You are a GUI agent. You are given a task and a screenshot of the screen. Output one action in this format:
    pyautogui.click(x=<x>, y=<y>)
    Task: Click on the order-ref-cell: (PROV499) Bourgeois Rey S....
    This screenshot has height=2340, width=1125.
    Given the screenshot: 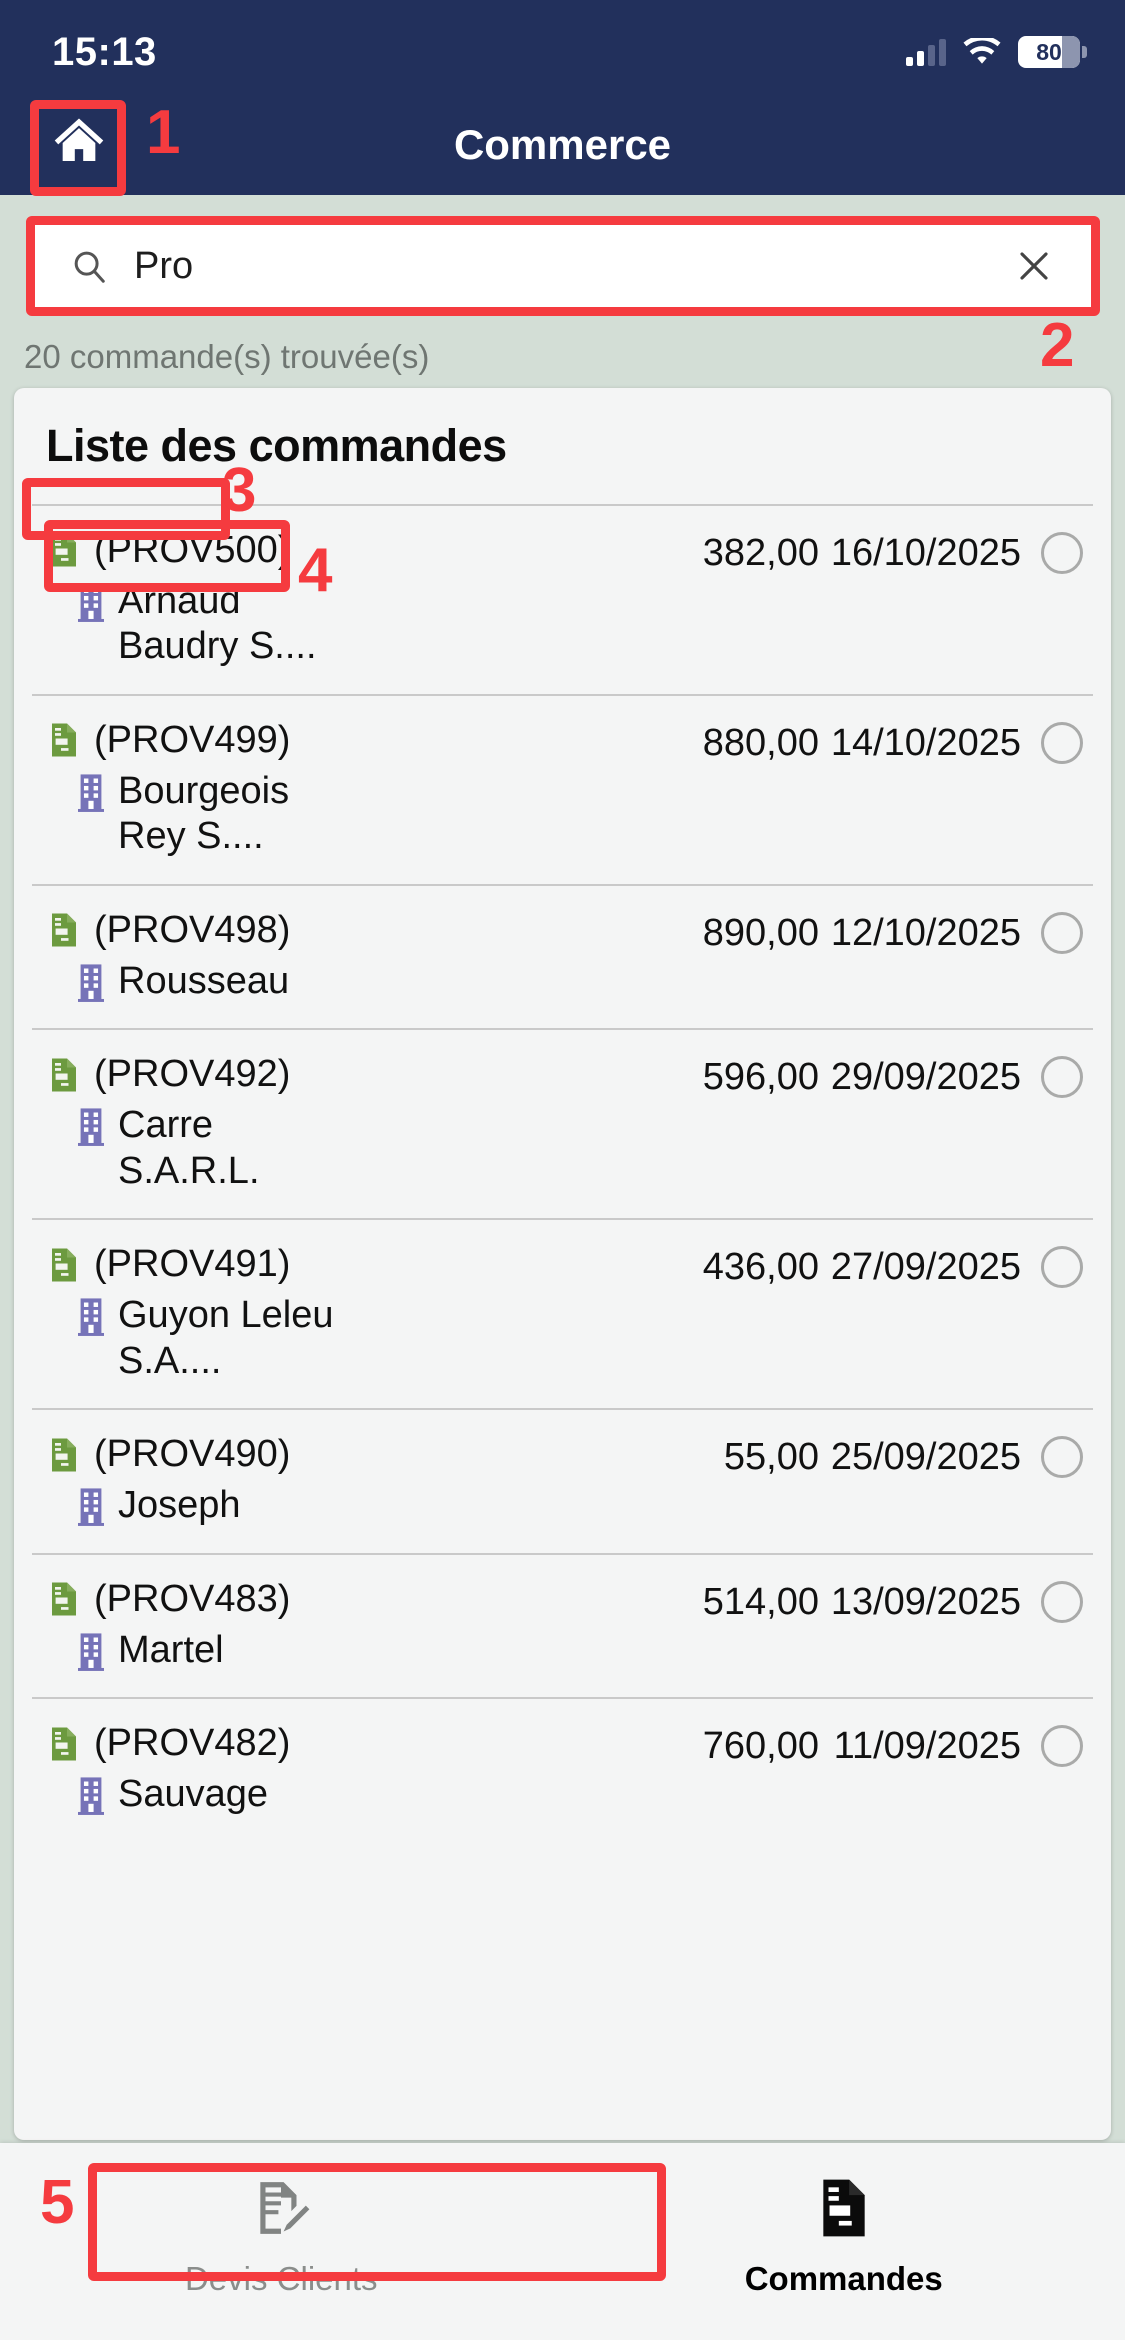 What is the action you would take?
    pyautogui.click(x=267, y=789)
    